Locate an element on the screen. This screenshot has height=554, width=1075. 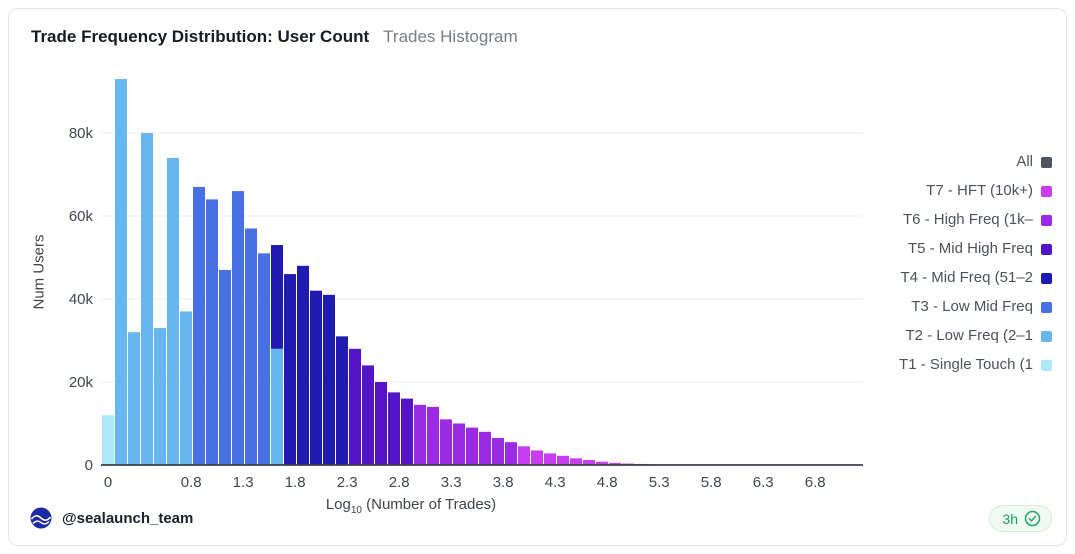
seal-logo-icon is located at coordinates (41, 518).